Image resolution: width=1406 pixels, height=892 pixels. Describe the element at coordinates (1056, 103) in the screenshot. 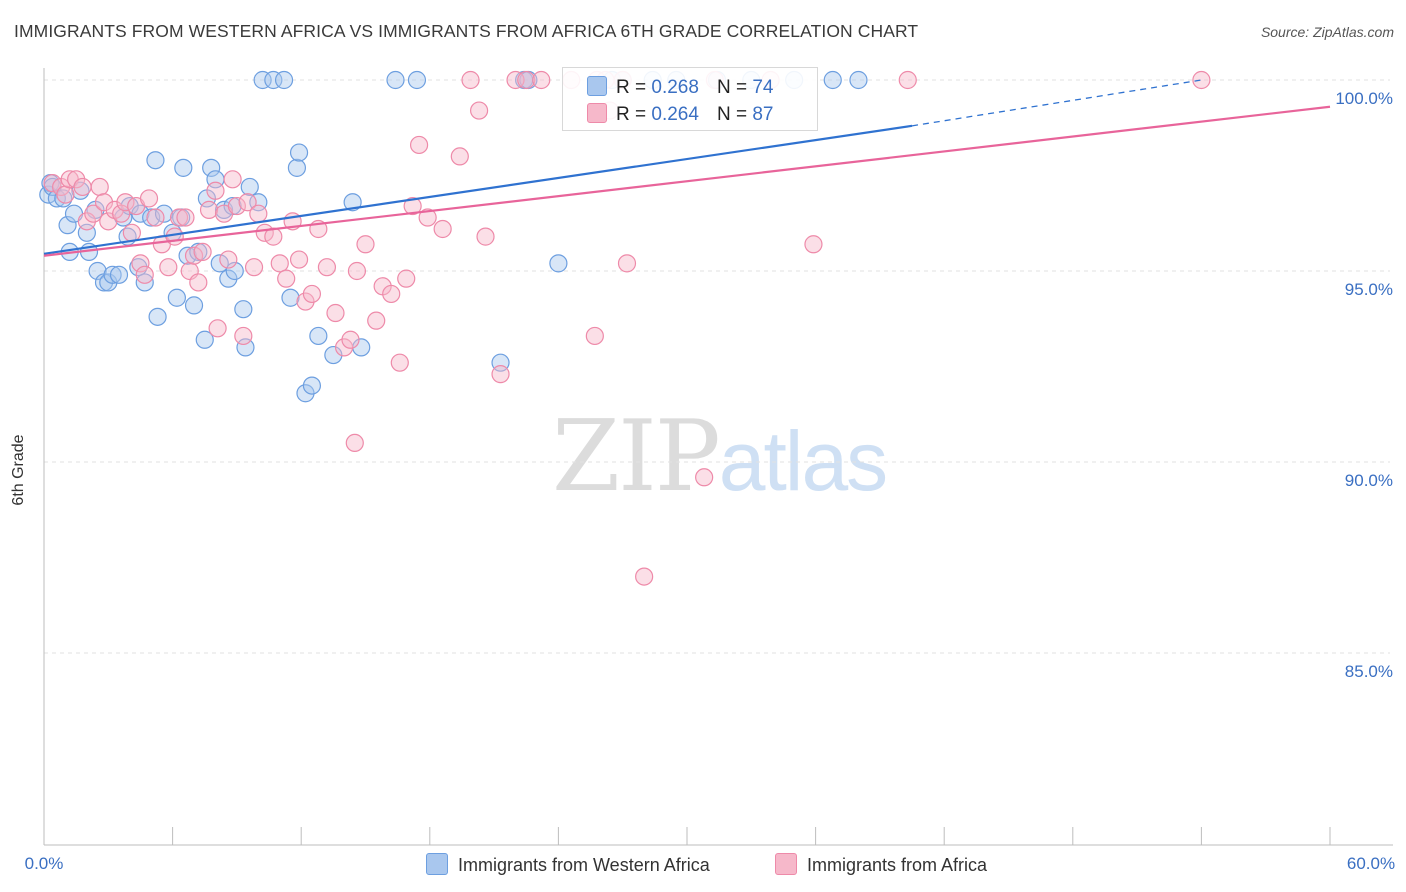

I see `trend-line-western-africa-extension` at that location.